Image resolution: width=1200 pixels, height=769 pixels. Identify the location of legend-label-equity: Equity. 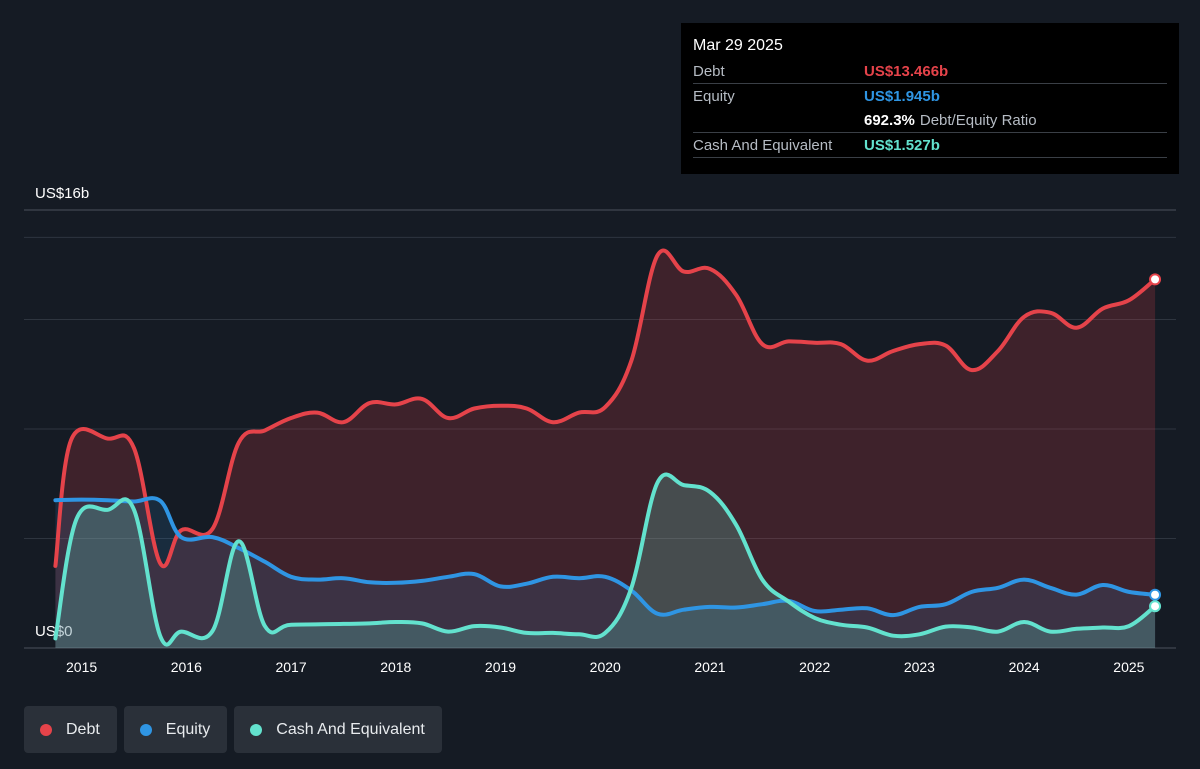
(188, 729).